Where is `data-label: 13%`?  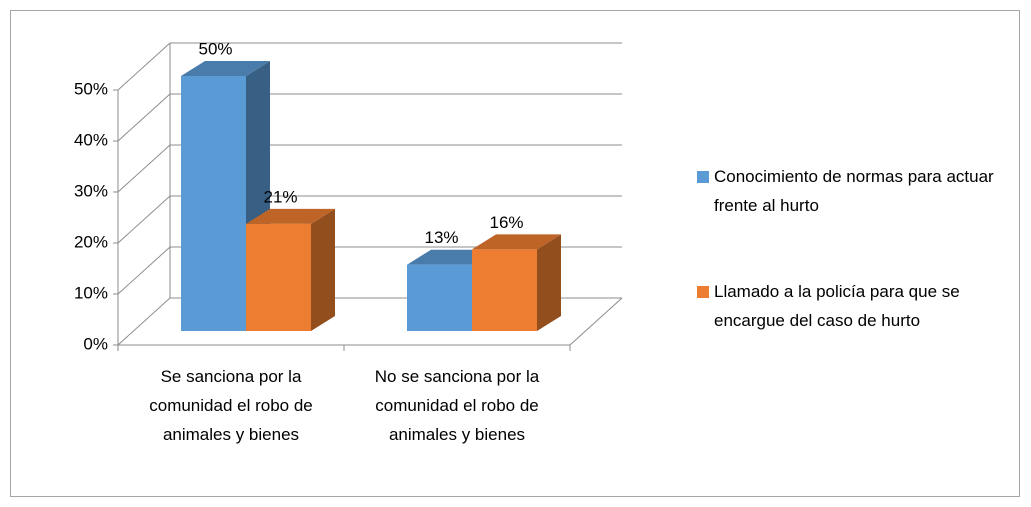
data-label: 13% is located at coordinates (441, 237).